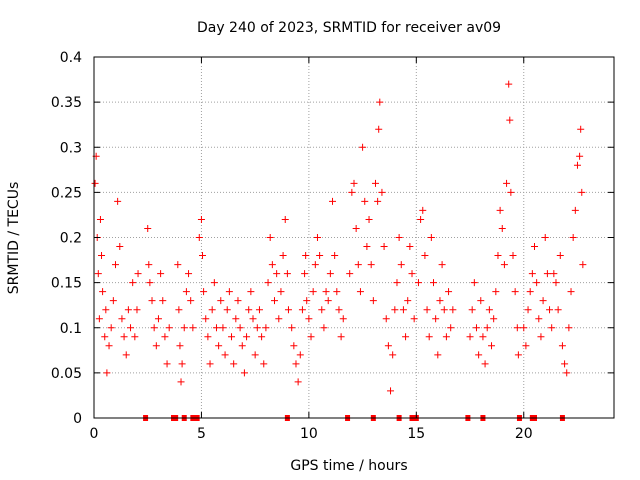  I want to click on x-tick-label: 10, so click(309, 434).